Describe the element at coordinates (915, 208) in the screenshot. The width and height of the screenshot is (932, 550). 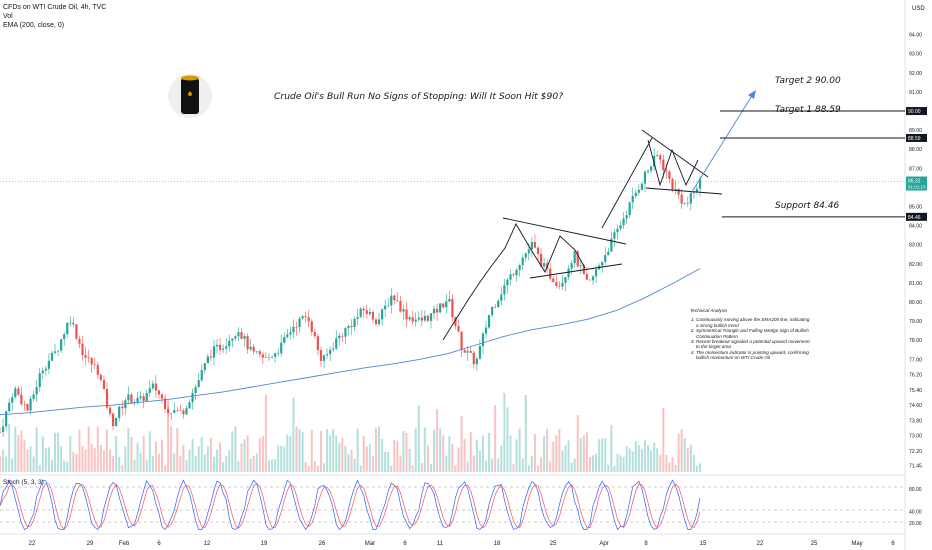
I see `price-tick-label: 85.00` at that location.